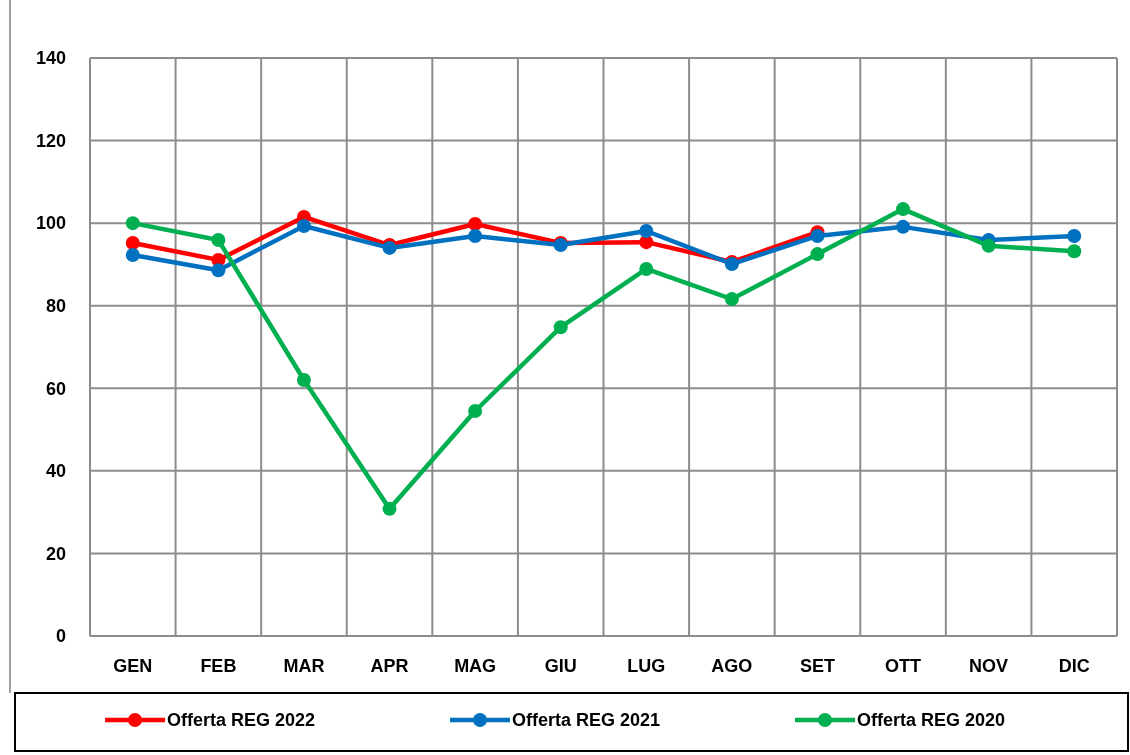 The width and height of the screenshot is (1130, 755). Describe the element at coordinates (586, 720) in the screenshot. I see `legend-label: Offerta REG 2021` at that location.